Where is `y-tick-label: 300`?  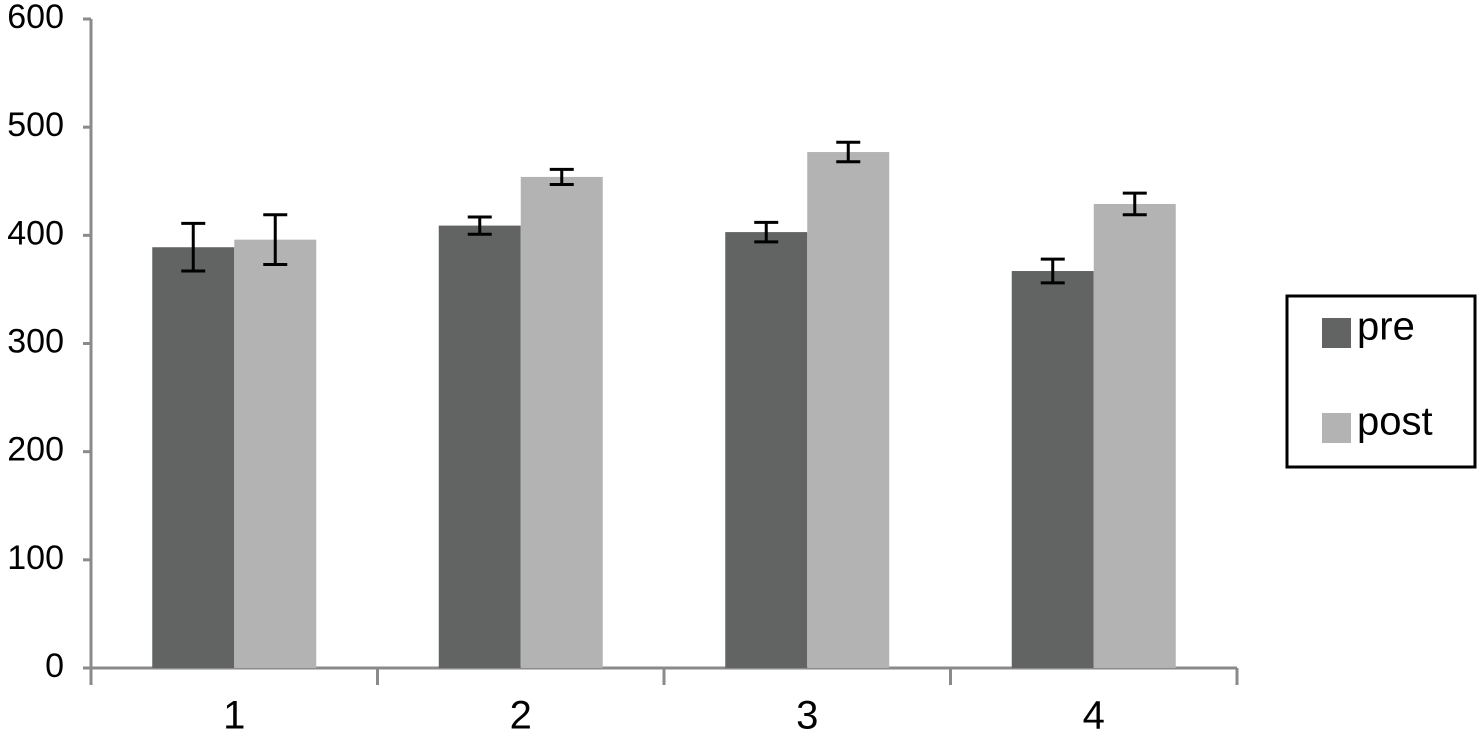
y-tick-label: 300 is located at coordinates (35, 341).